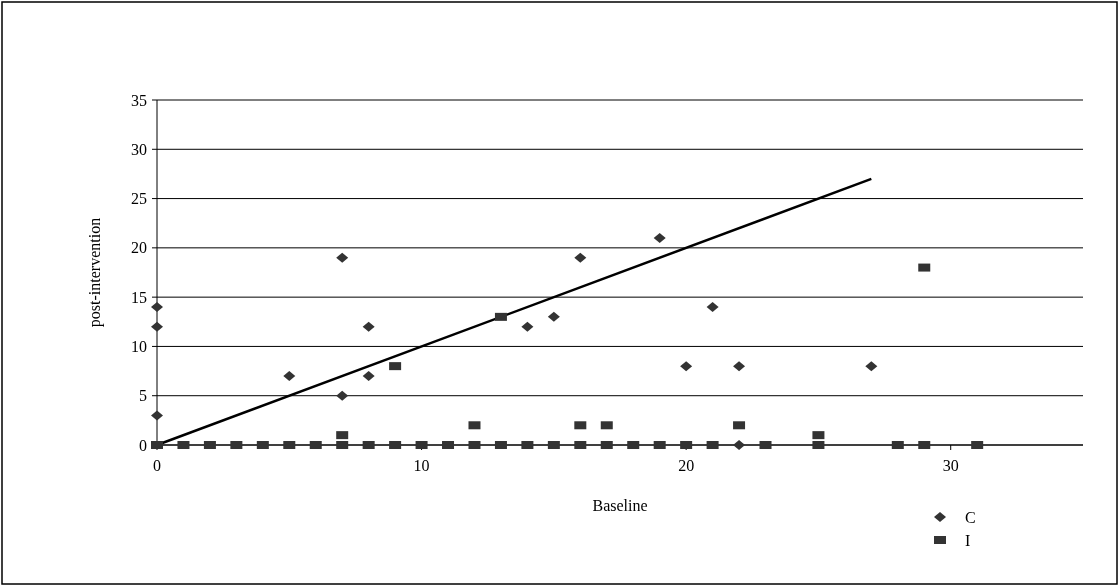 The height and width of the screenshot is (586, 1119). What do you see at coordinates (143, 445) in the screenshot?
I see `y-tick-label: 0` at bounding box center [143, 445].